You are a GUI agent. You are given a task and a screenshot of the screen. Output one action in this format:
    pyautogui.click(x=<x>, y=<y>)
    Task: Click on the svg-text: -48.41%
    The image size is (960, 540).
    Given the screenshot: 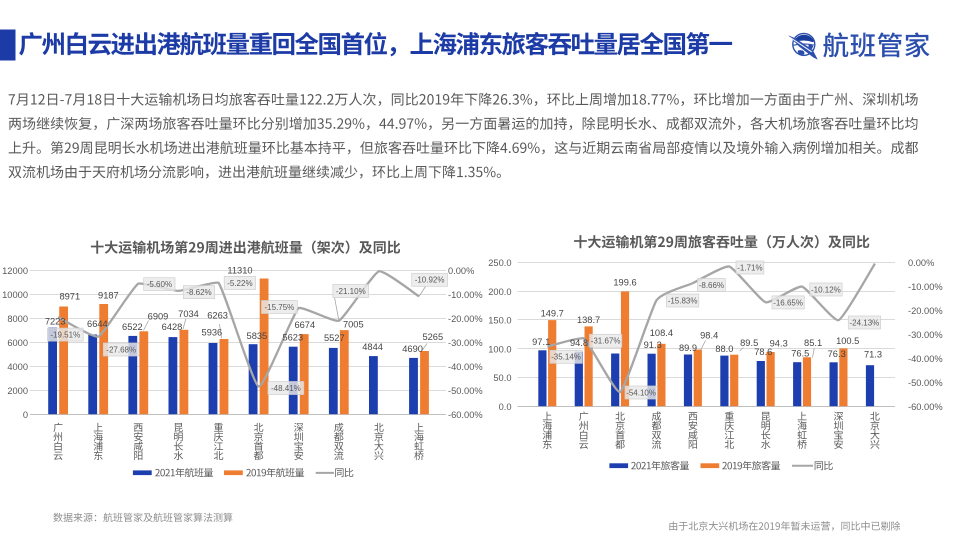 What is the action you would take?
    pyautogui.click(x=286, y=388)
    